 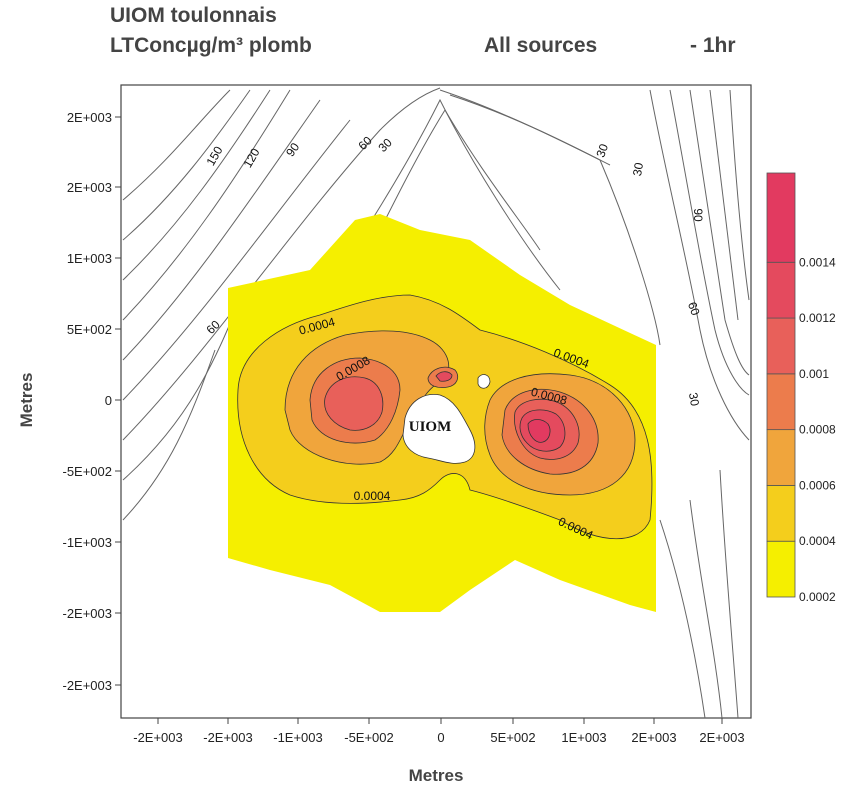 I want to click on x-tick-label: -1E+003, so click(x=298, y=737).